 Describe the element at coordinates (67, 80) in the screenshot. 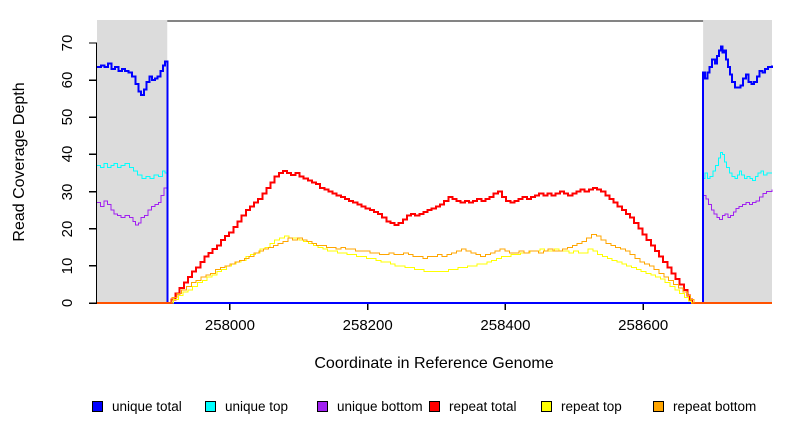

I see `y-tick-label-60: 60` at that location.